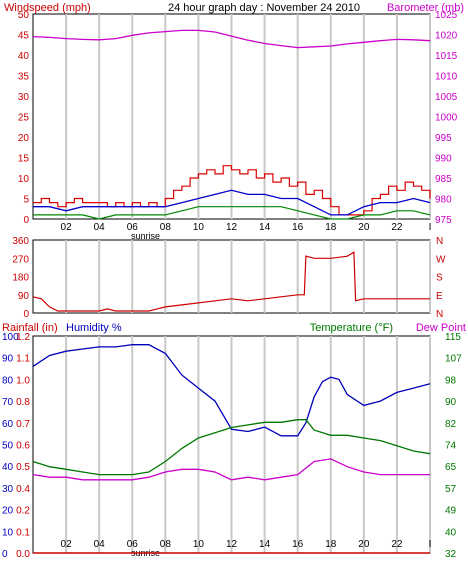 The height and width of the screenshot is (564, 468). What do you see at coordinates (264, 8) in the screenshot?
I see `graph-title: 24 hour graph day : November 24 2010` at bounding box center [264, 8].